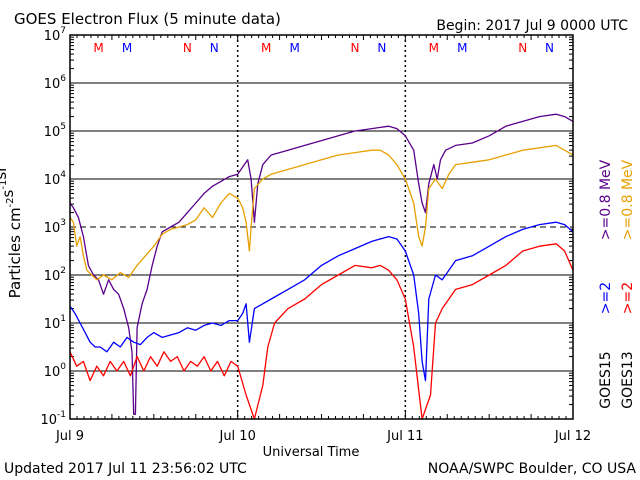 This screenshot has width=640, height=480. What do you see at coordinates (55, 227) in the screenshot?
I see `y-tick-label: 10³` at bounding box center [55, 227].